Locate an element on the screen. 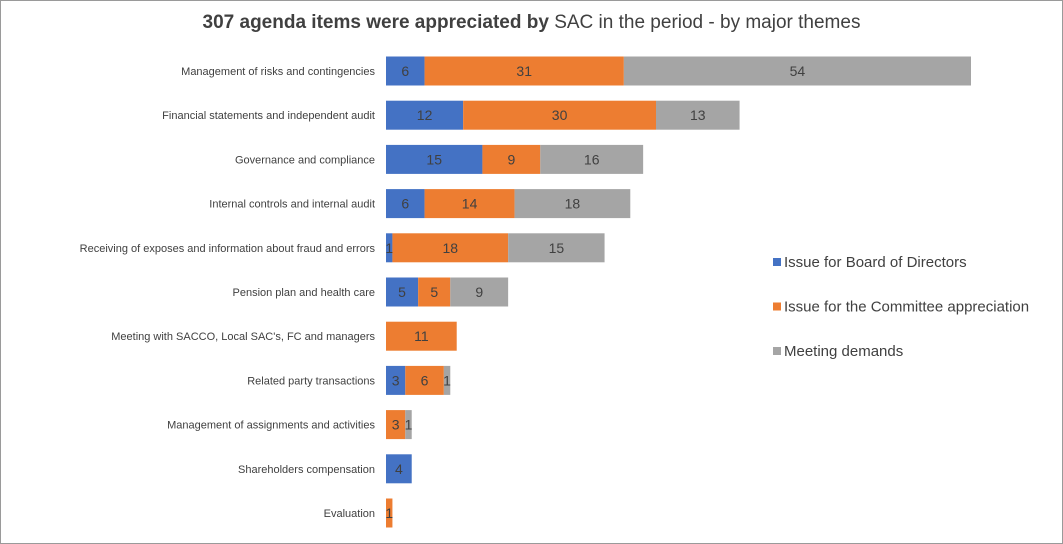 Image resolution: width=1063 pixels, height=544 pixels. category-label: Management of risks and contingencies is located at coordinates (278, 72).